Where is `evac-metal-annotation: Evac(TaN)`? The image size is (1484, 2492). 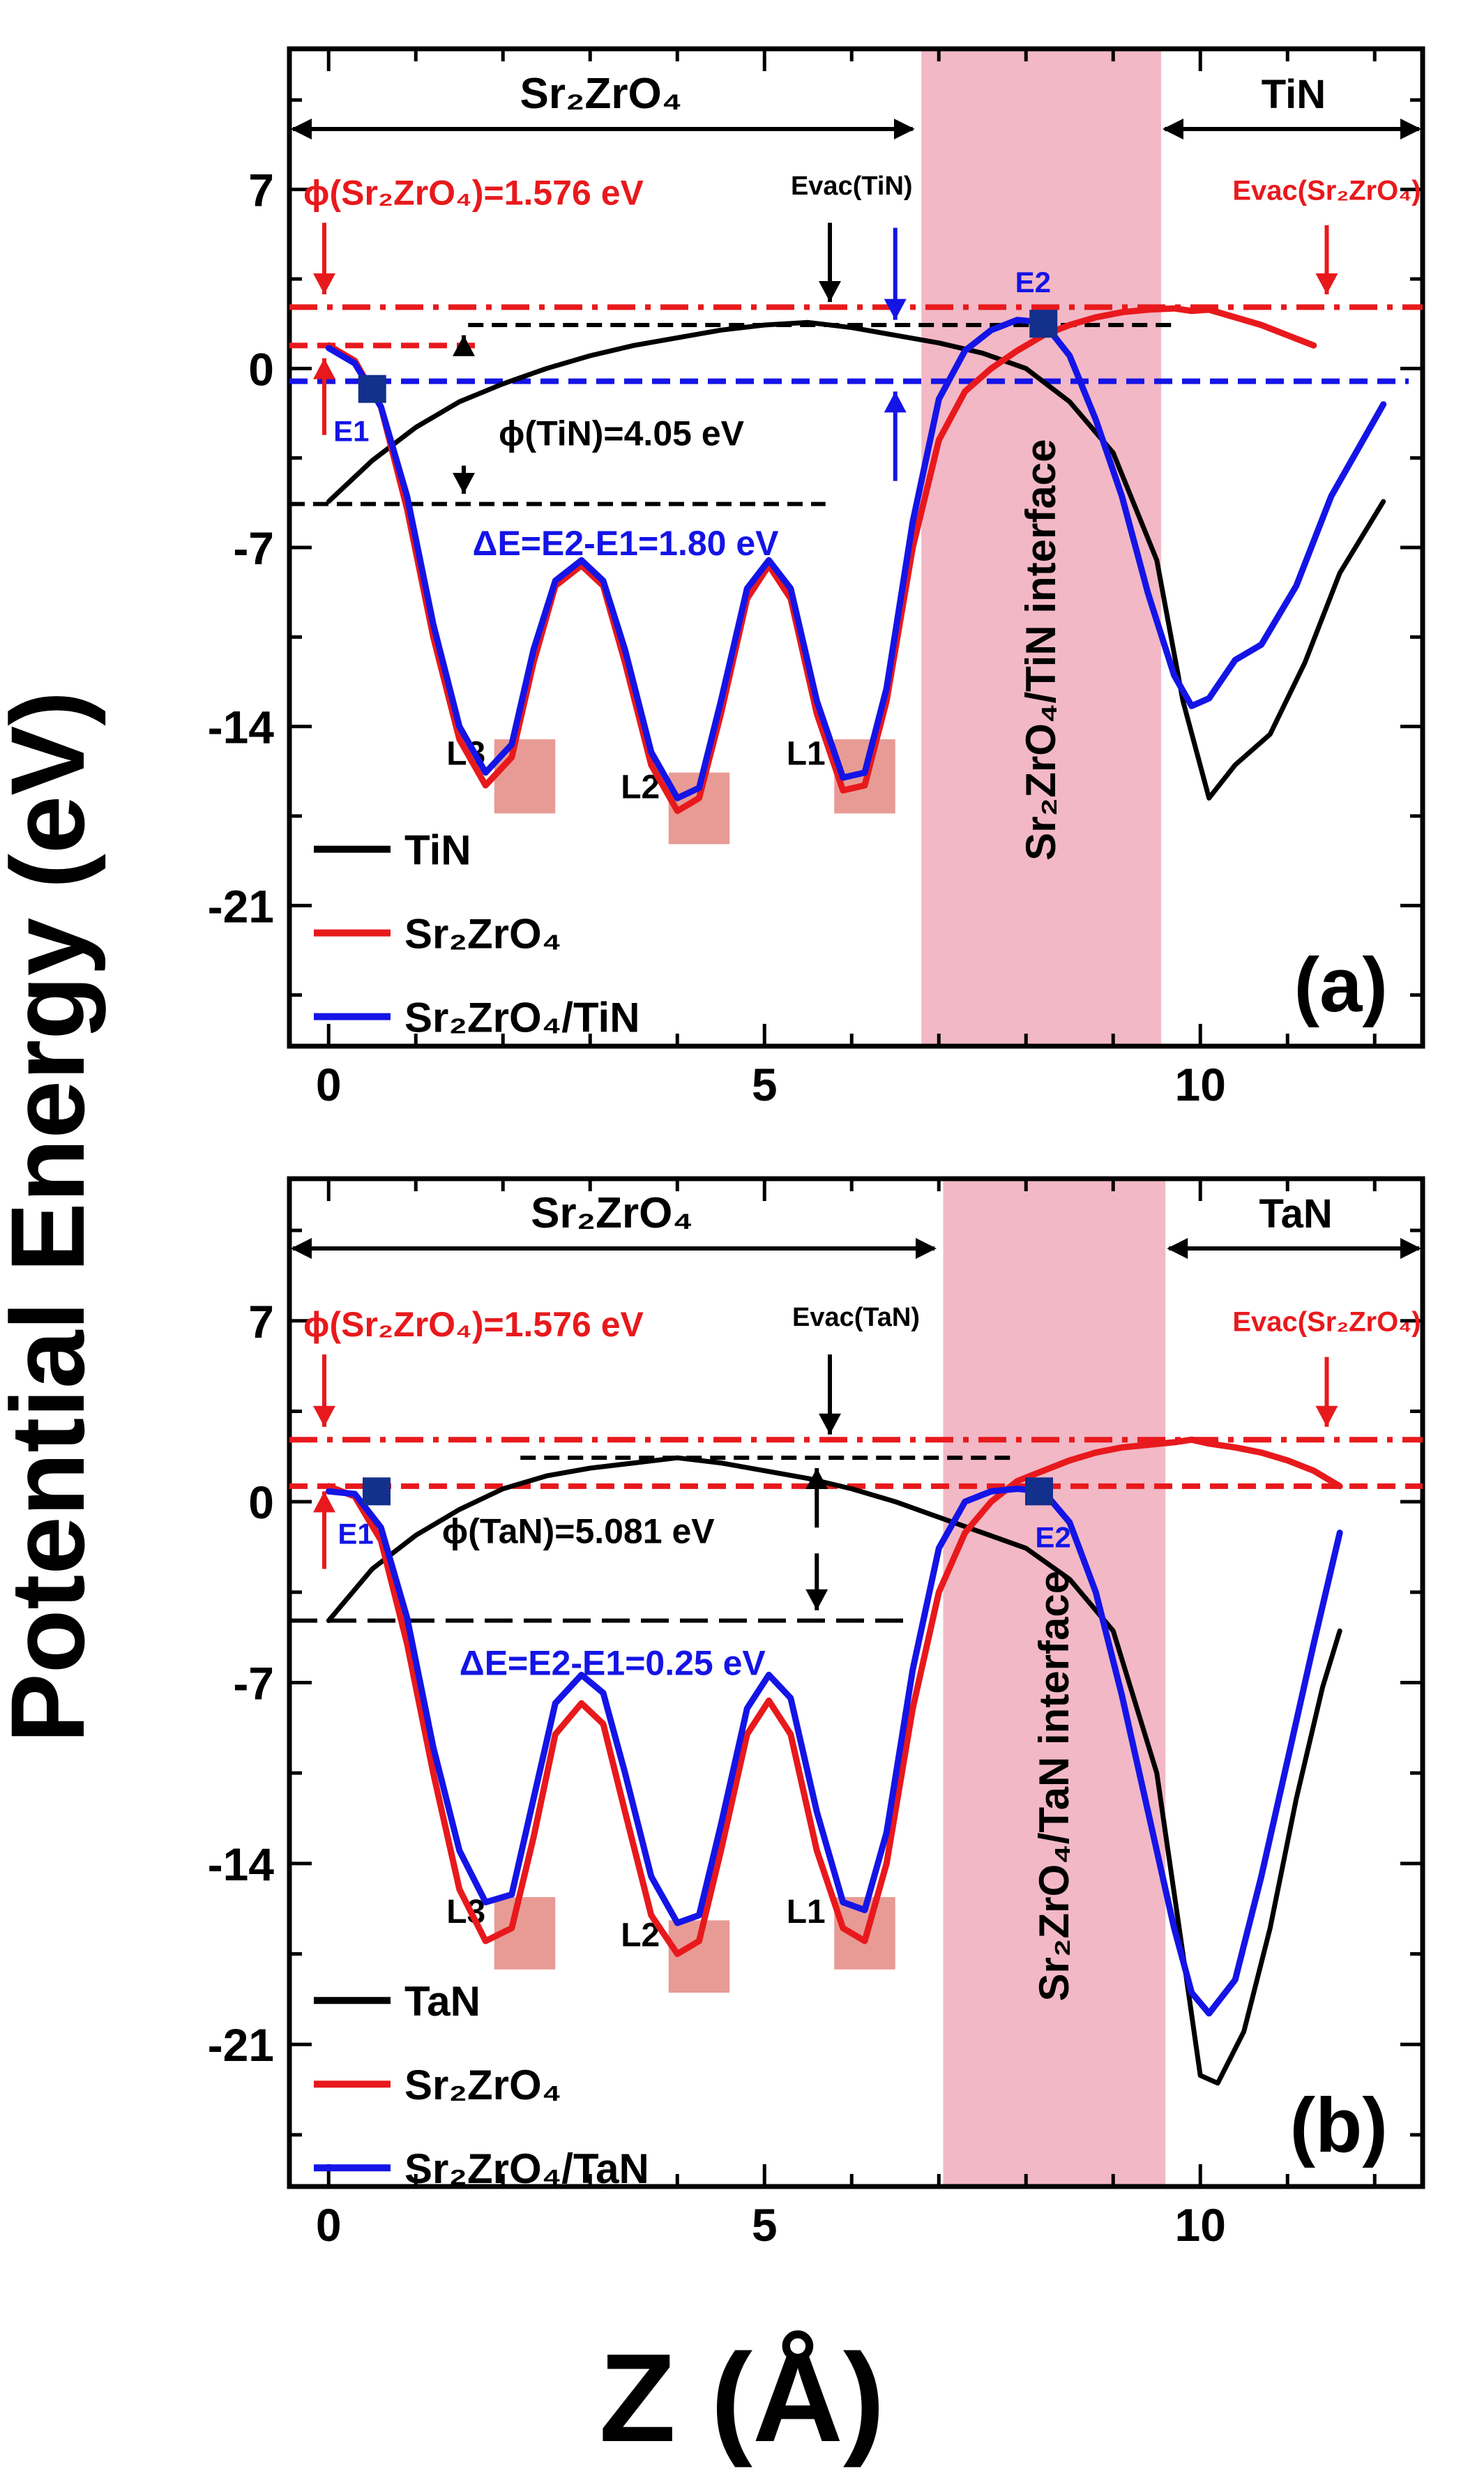 evac-metal-annotation: Evac(TaN) is located at coordinates (856, 1317).